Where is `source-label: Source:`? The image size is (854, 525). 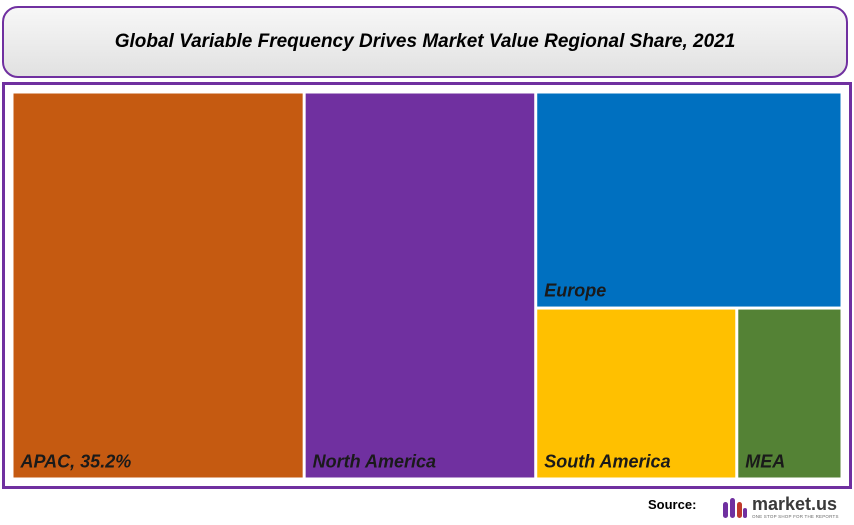
source-label: Source: is located at coordinates (672, 504).